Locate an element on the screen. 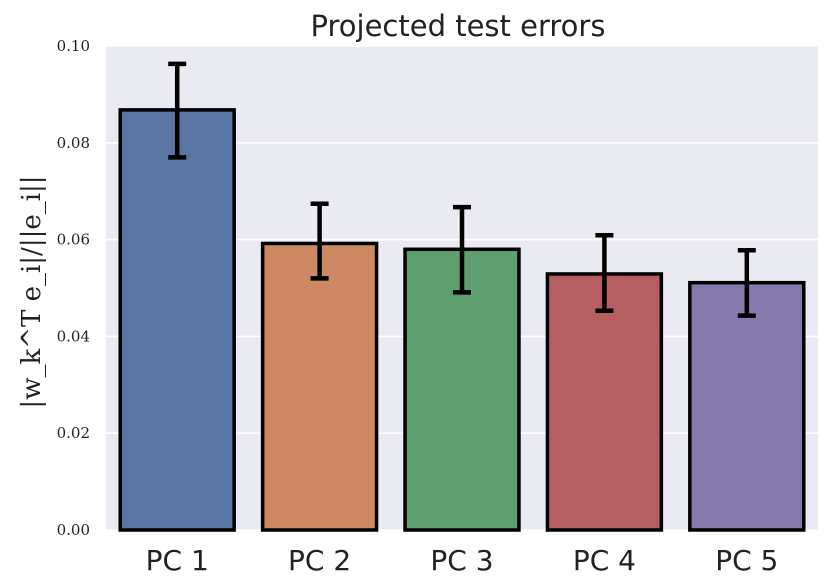 Image resolution: width=831 pixels, height=588 pixels. y-tick-label: 0.00 is located at coordinates (73, 530).